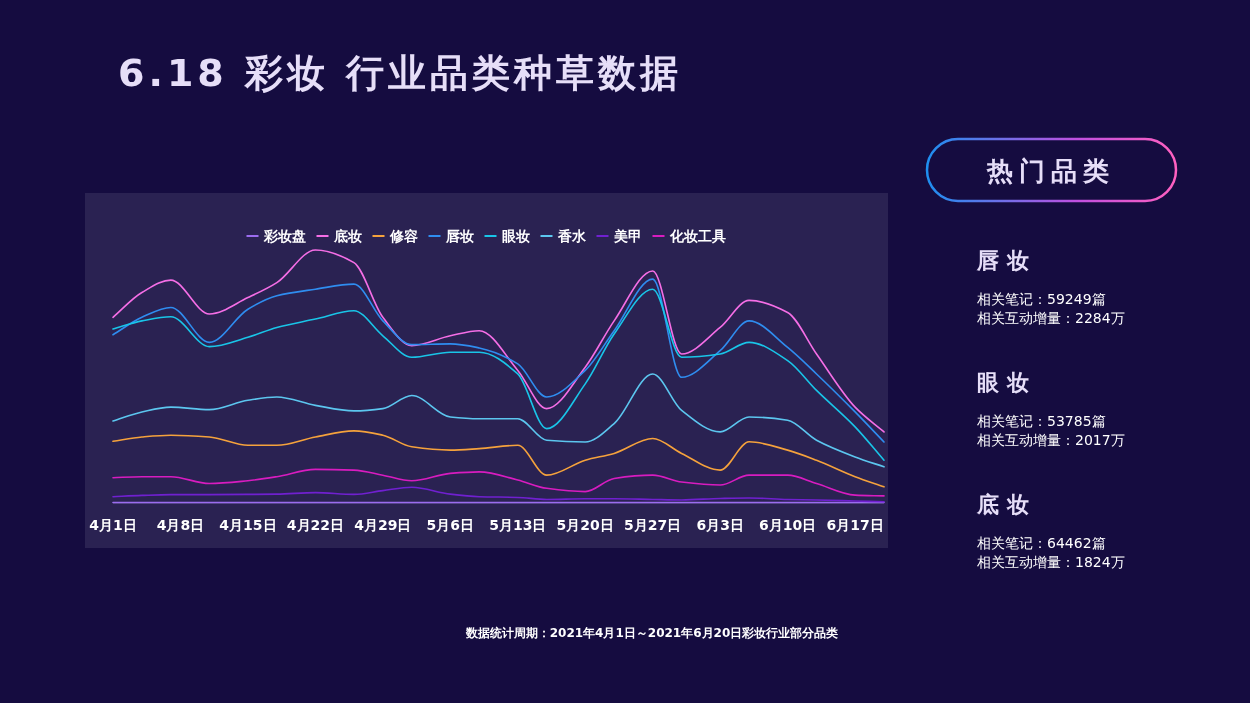 The height and width of the screenshot is (703, 1250). What do you see at coordinates (1041, 421) in the screenshot?
I see `text: 相关笔记：53785篇` at bounding box center [1041, 421].